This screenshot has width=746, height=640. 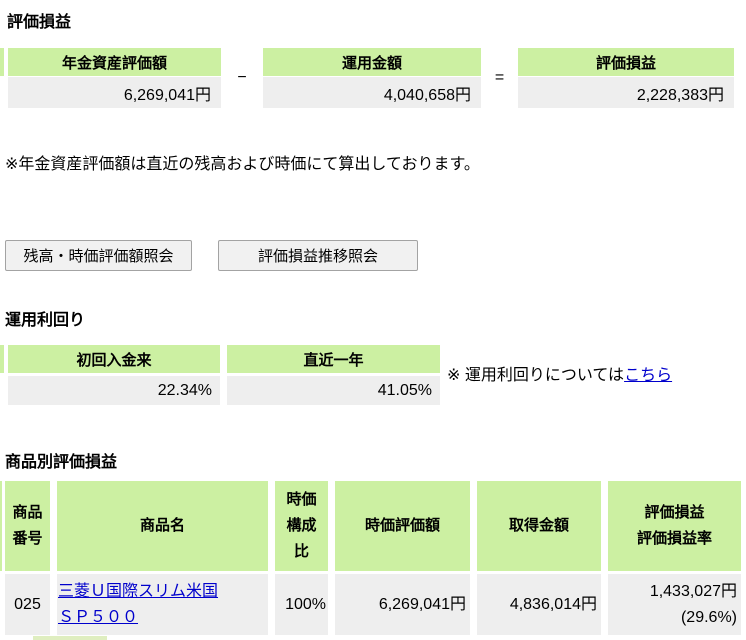 What do you see at coordinates (114, 62) in the screenshot?
I see `pension-asset-label: 年金資産評価額` at bounding box center [114, 62].